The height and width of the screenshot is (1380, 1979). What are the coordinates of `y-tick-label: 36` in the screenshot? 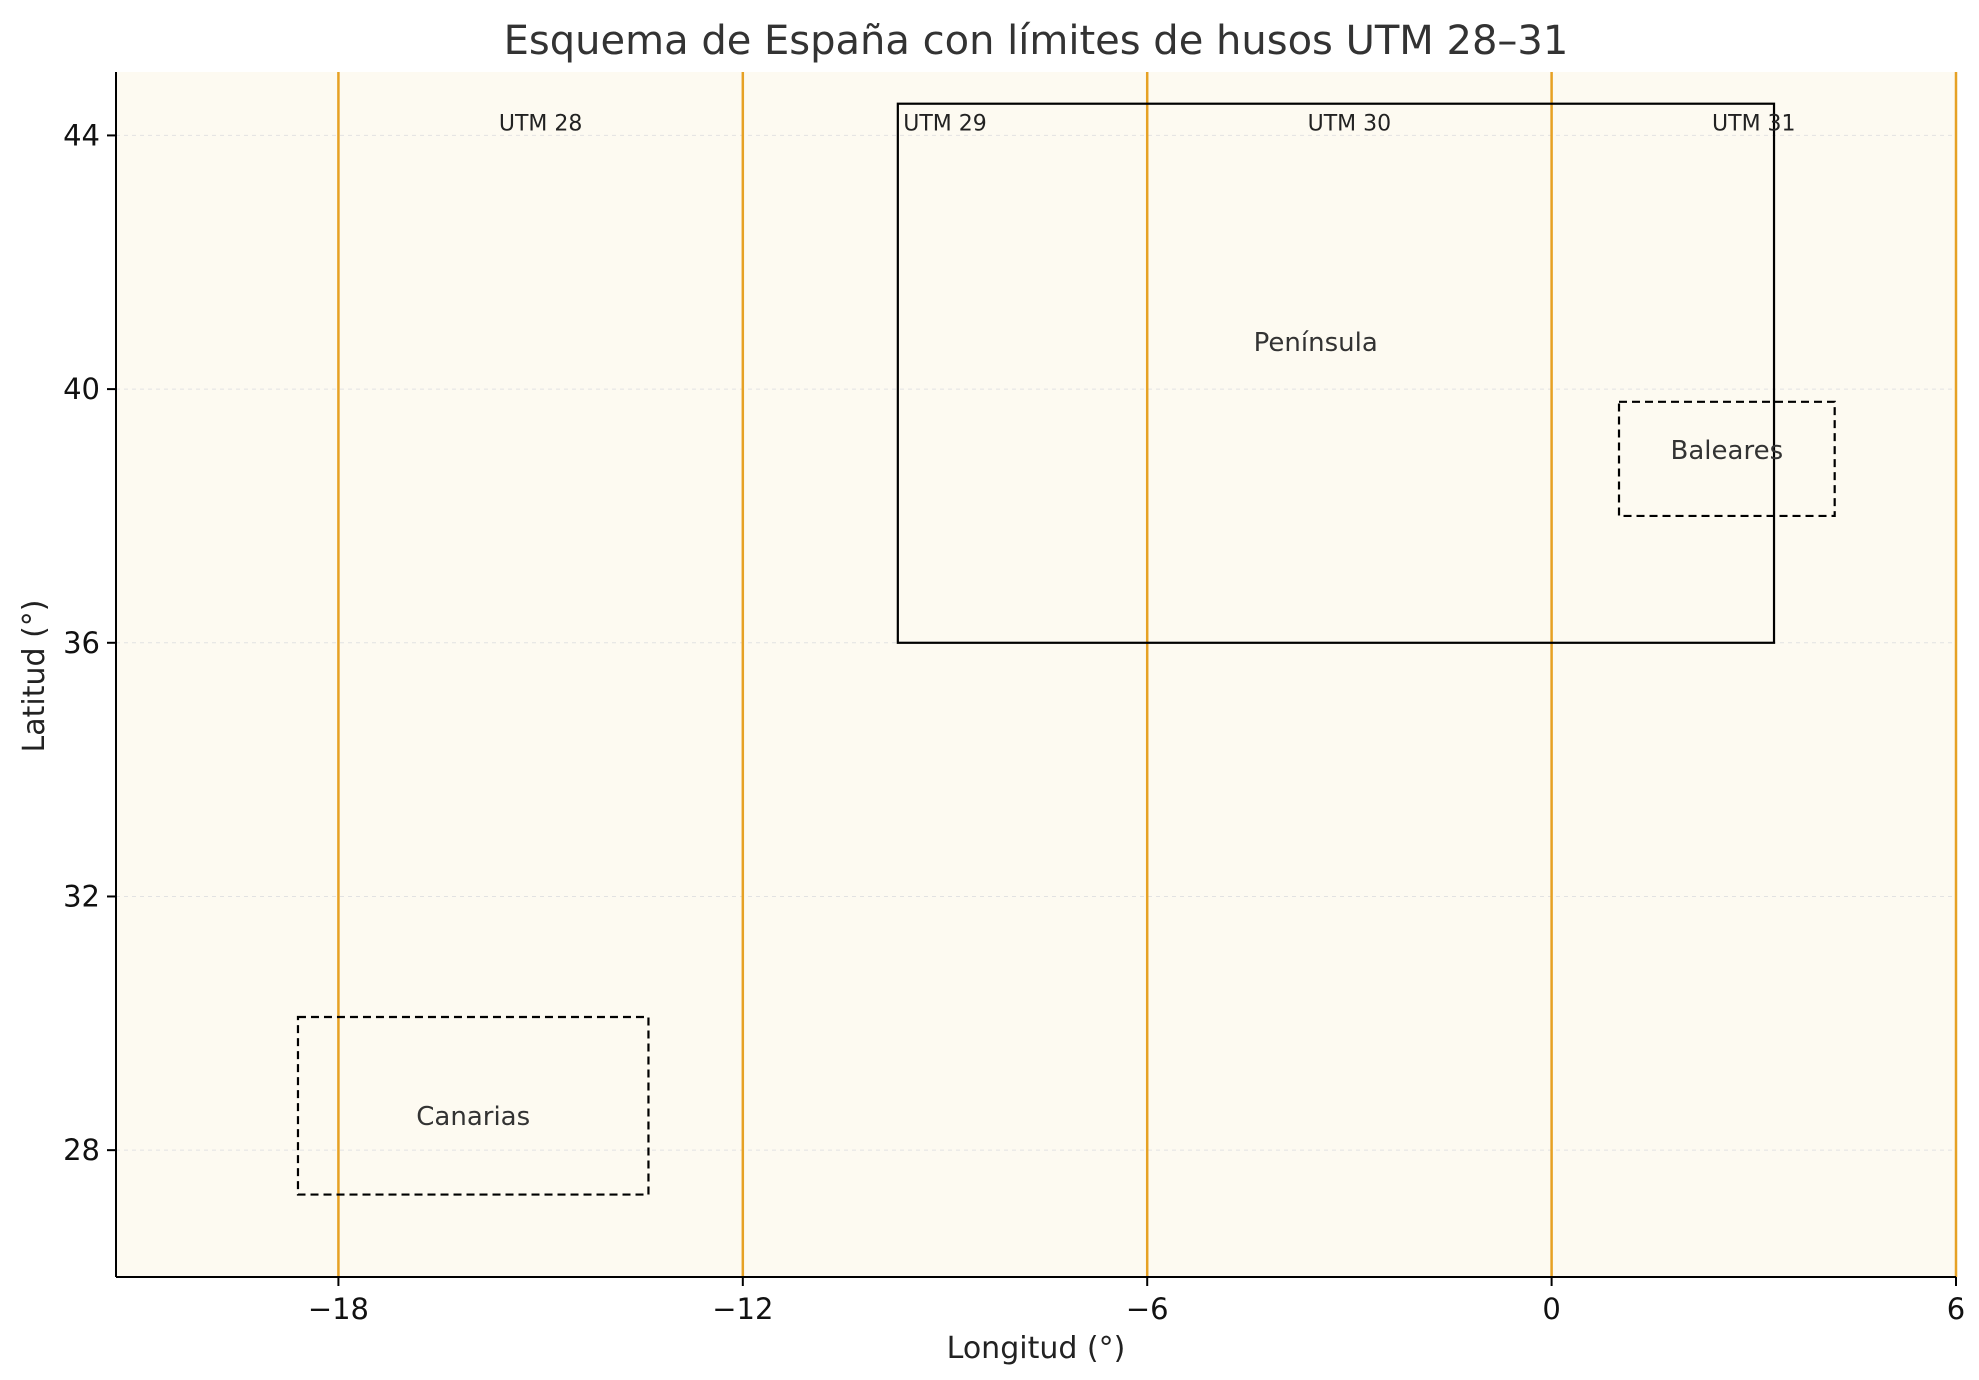 It's located at (81, 643).